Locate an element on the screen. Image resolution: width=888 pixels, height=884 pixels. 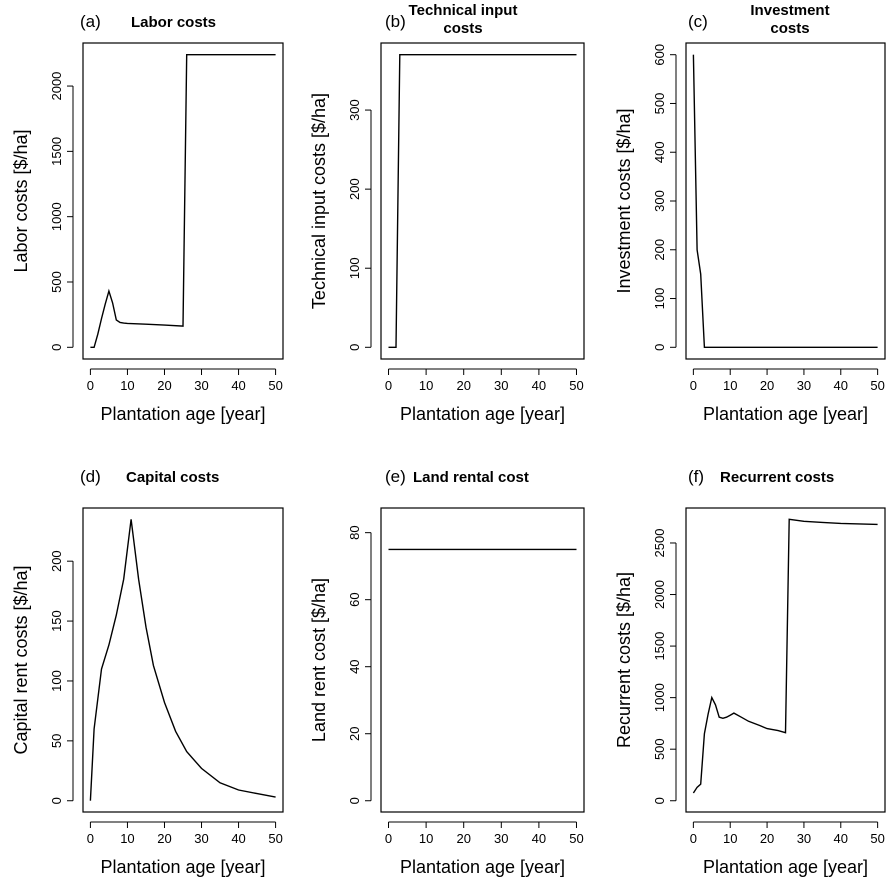
y-tick-label: 2500 is located at coordinates (659, 543).